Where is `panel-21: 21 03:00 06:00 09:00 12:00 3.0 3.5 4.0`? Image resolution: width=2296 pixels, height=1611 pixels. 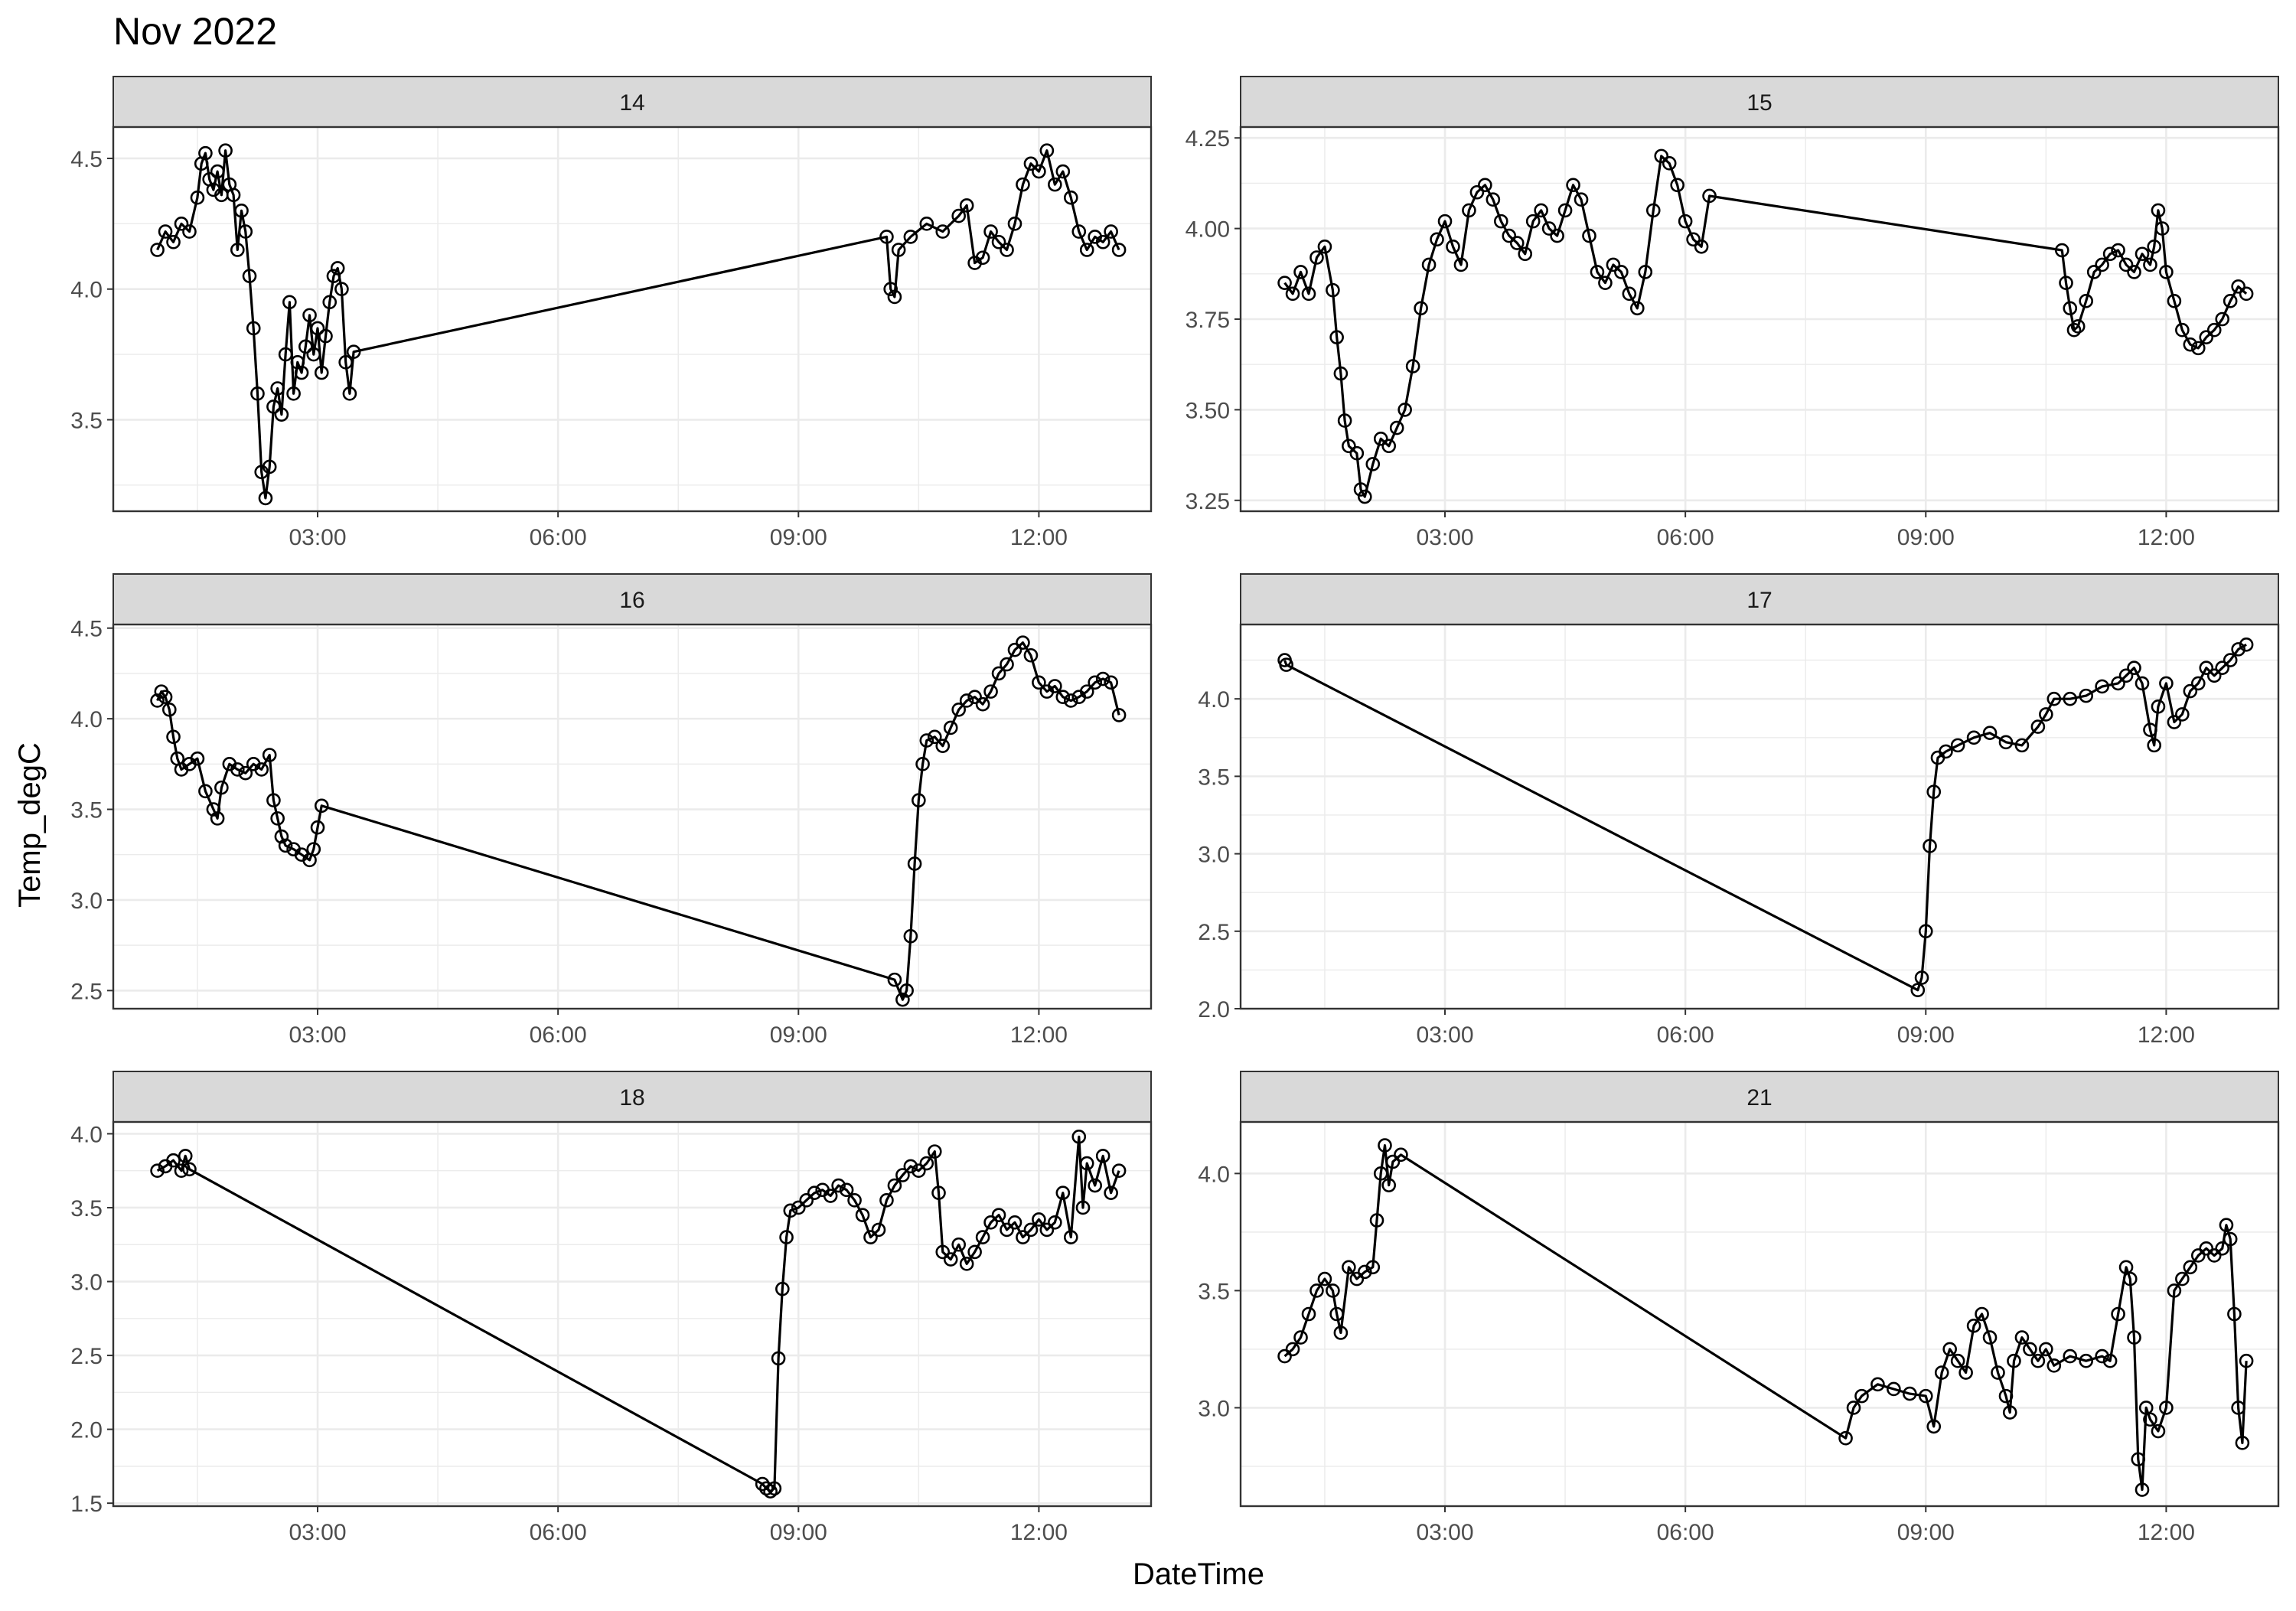
panel-21: 21 03:00 06:00 09:00 12:00 3.0 3.5 4.0 is located at coordinates (1739, 1308).